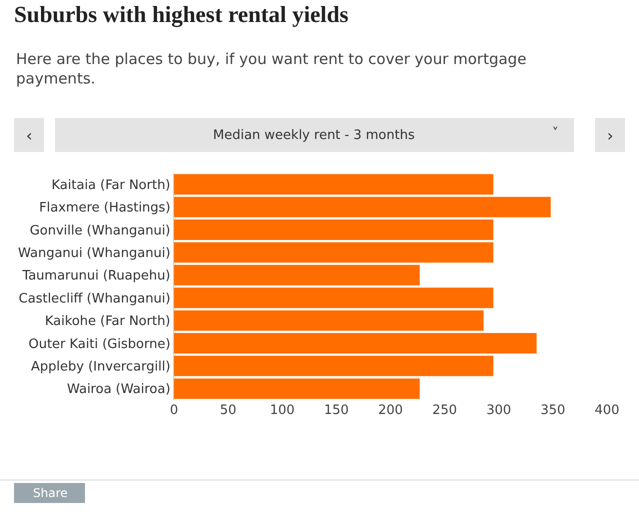 The height and width of the screenshot is (526, 639). Describe the element at coordinates (181, 15) in the screenshot. I see `chart-title: Suburbs with highest rental yields` at that location.